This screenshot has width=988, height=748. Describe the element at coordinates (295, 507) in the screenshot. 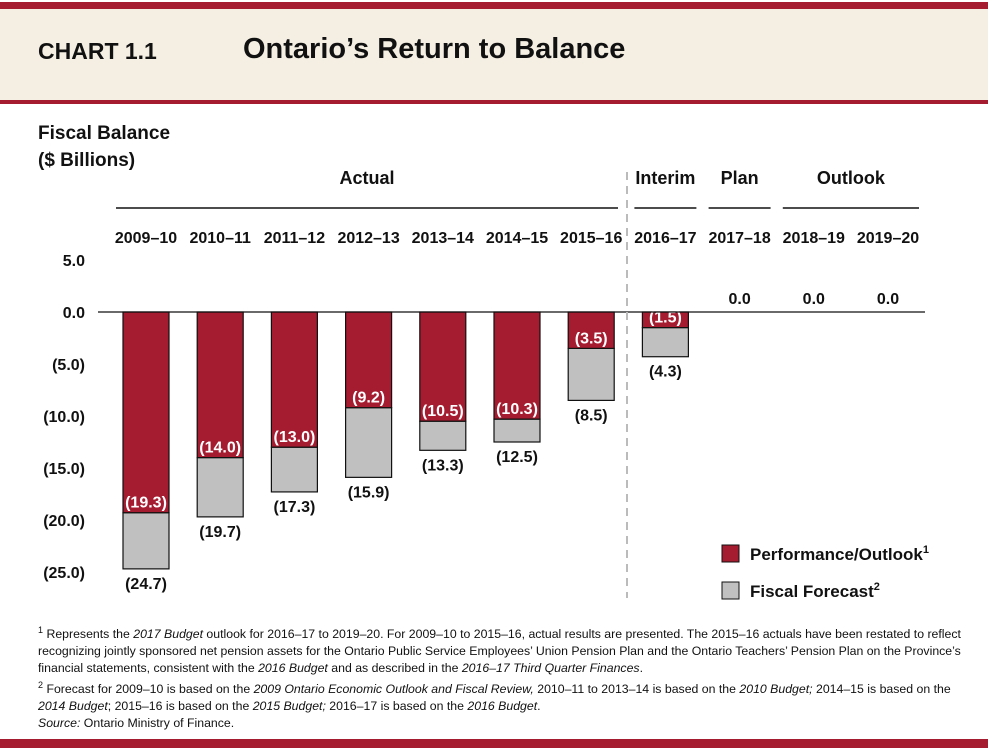

I see `forecast-label: (17.3)` at that location.